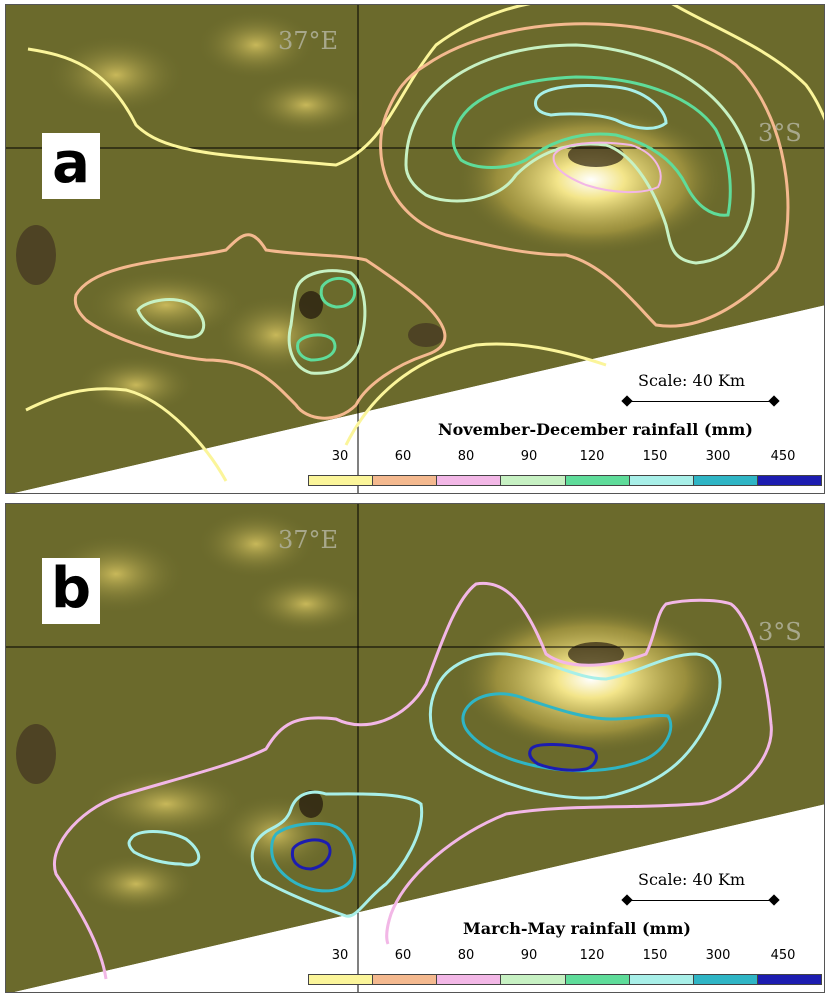  I want to click on legend-title: March-May rainfall (mm), so click(577, 928).